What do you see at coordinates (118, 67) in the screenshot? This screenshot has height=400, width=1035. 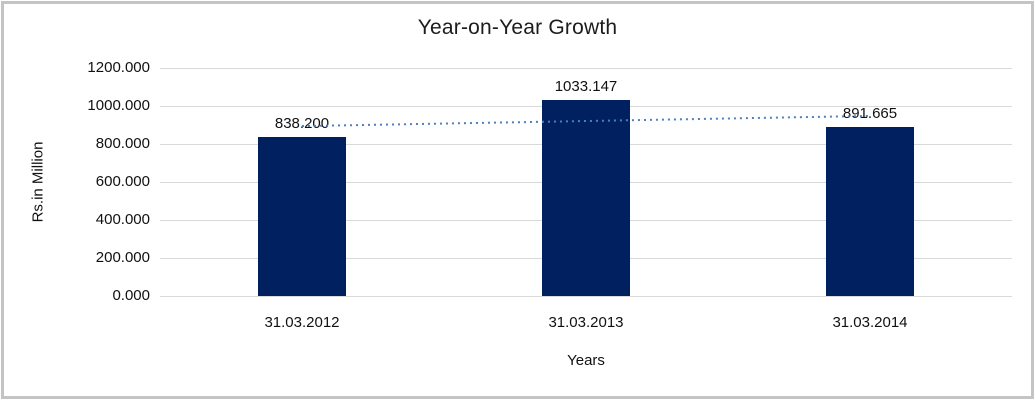 I see `y-axis-tick-label: 1200.000` at bounding box center [118, 67].